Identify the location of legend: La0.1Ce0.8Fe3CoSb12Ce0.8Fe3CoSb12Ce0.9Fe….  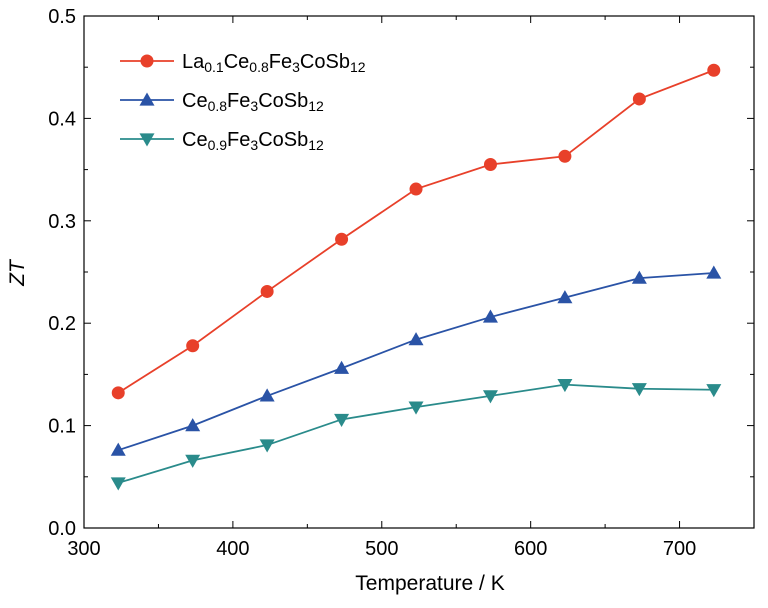
(243, 102).